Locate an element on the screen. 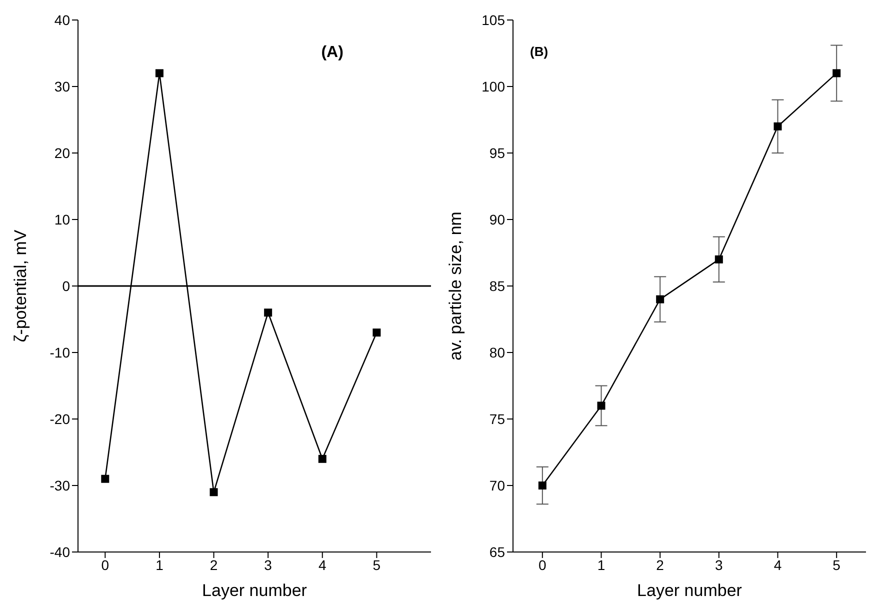  y-tick-label: 75 is located at coordinates (497, 418).